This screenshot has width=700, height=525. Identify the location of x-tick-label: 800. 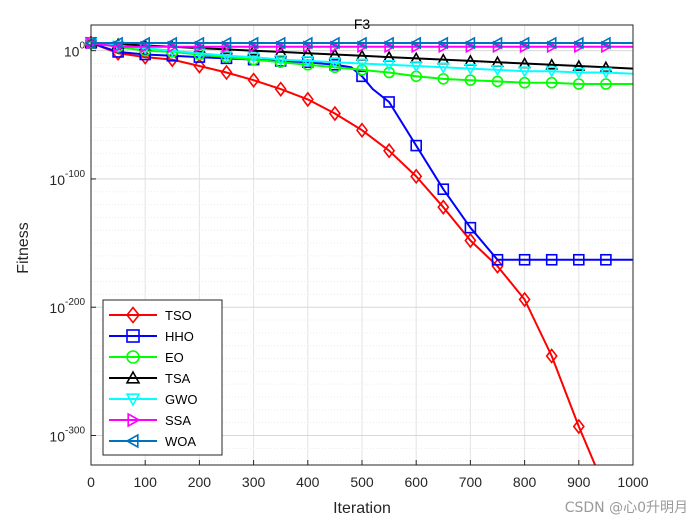
(525, 482).